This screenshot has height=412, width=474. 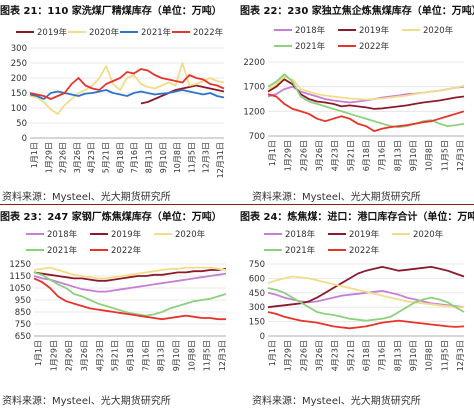 I want to click on chart-title-21: 图表 21：110 家洗煤厂精煤库存（单位：万吨）, so click(x=111, y=11).